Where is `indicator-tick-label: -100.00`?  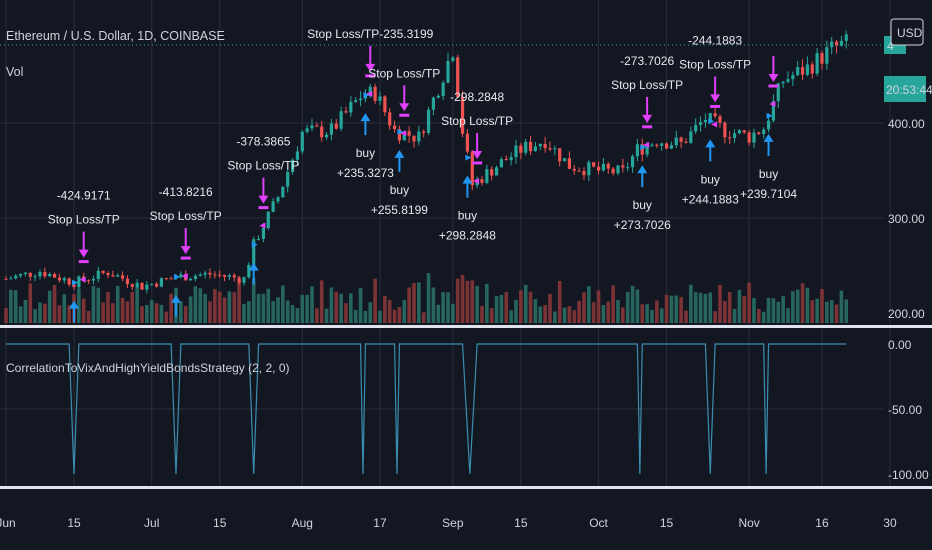
indicator-tick-label: -100.00 is located at coordinates (908, 475).